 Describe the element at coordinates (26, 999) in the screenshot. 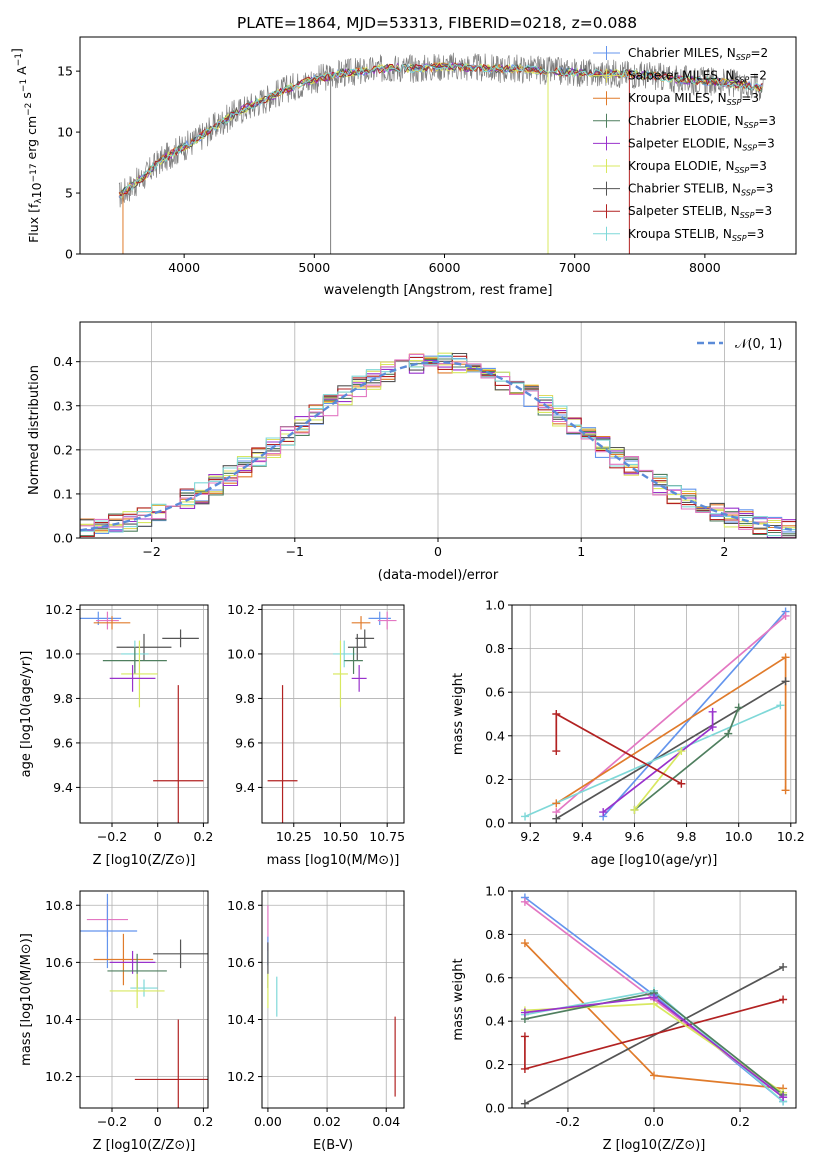

I see `y-axis-label: mass [log10(M/M⊙)]` at that location.